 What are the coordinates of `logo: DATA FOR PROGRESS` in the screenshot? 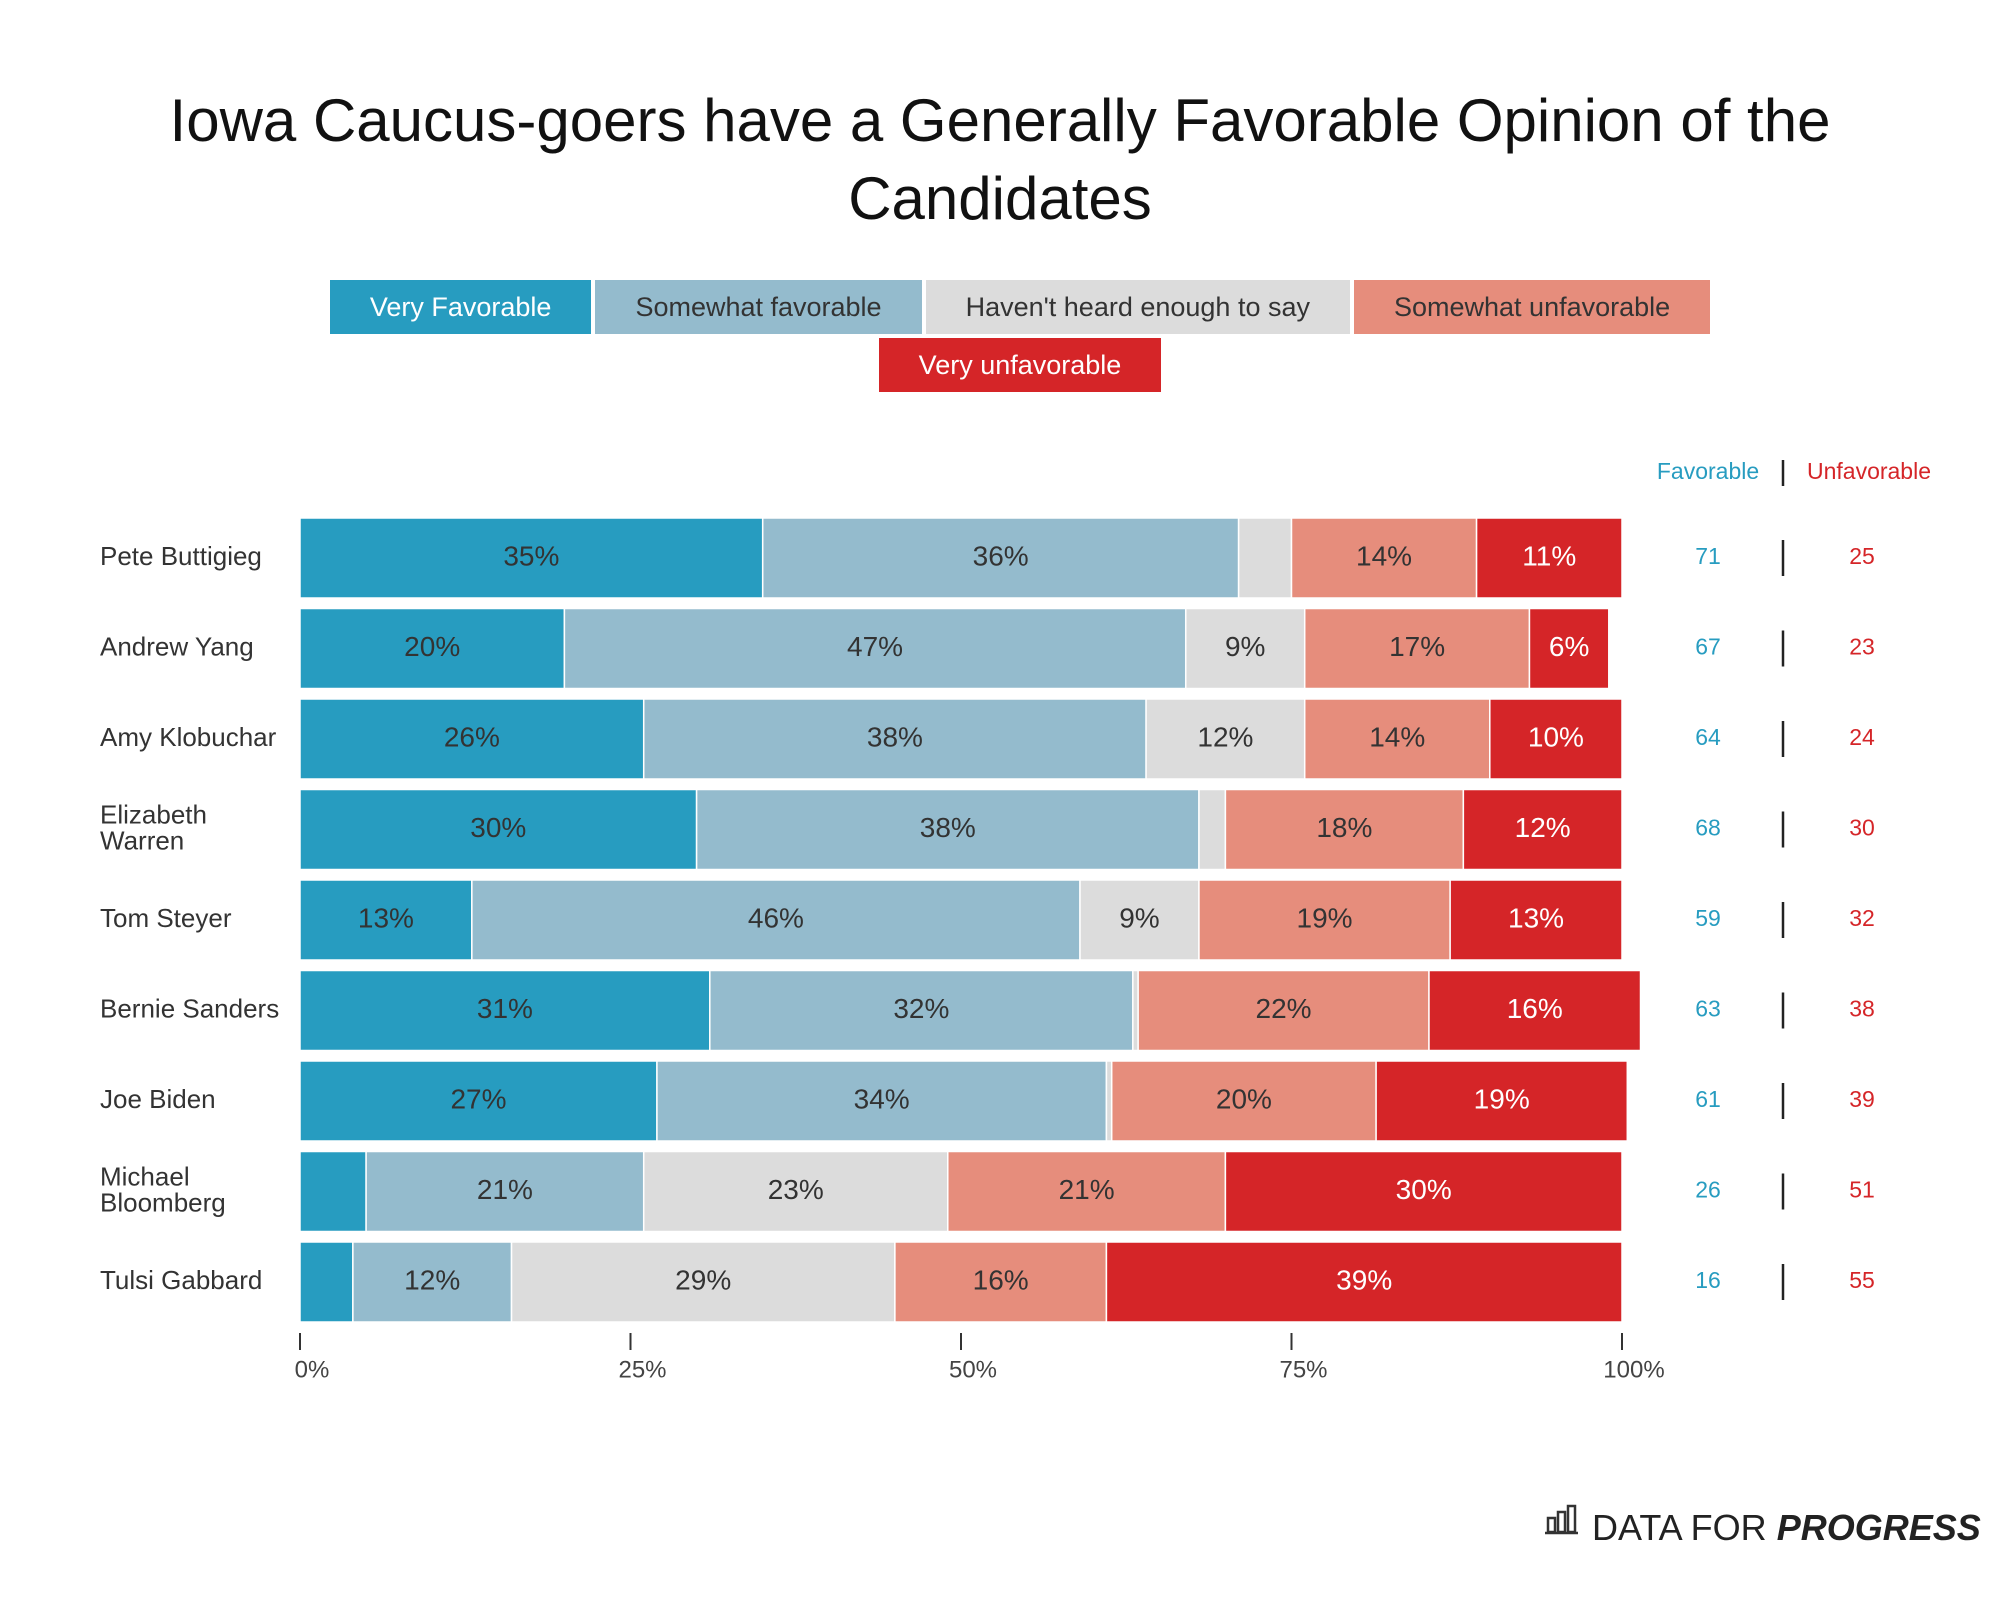 It's located at (1786, 1527).